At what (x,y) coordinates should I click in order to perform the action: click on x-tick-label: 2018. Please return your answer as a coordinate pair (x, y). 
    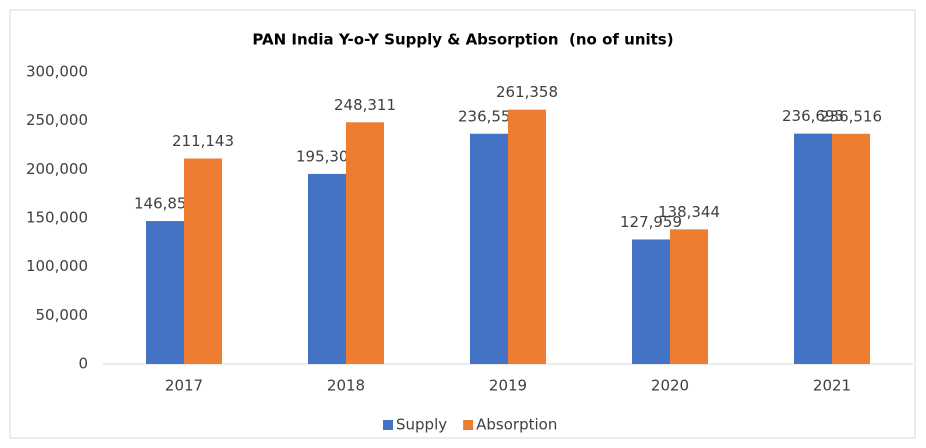
    Looking at the image, I should click on (346, 386).